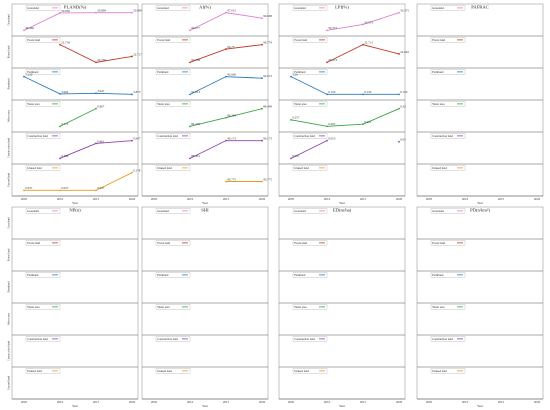  What do you see at coordinates (9, 286) in the screenshot?
I see `row-label: Farmland` at bounding box center [9, 286].